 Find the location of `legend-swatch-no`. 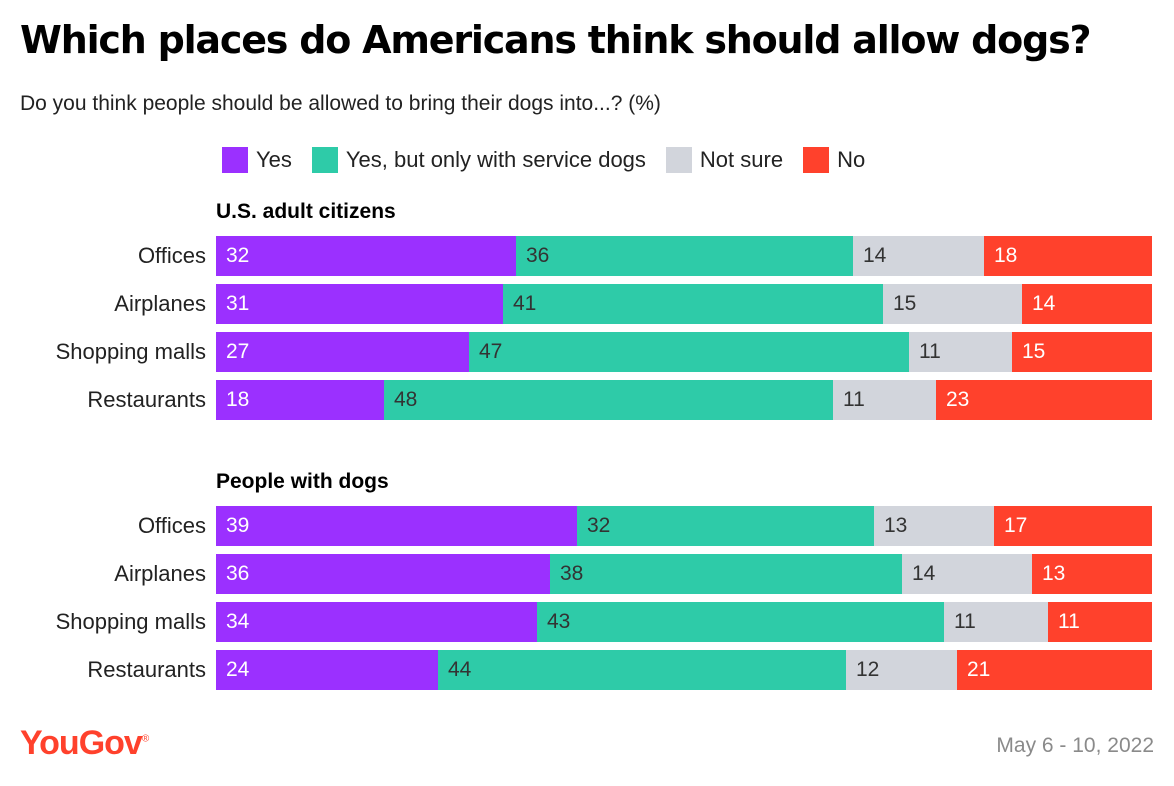

legend-swatch-no is located at coordinates (816, 160).